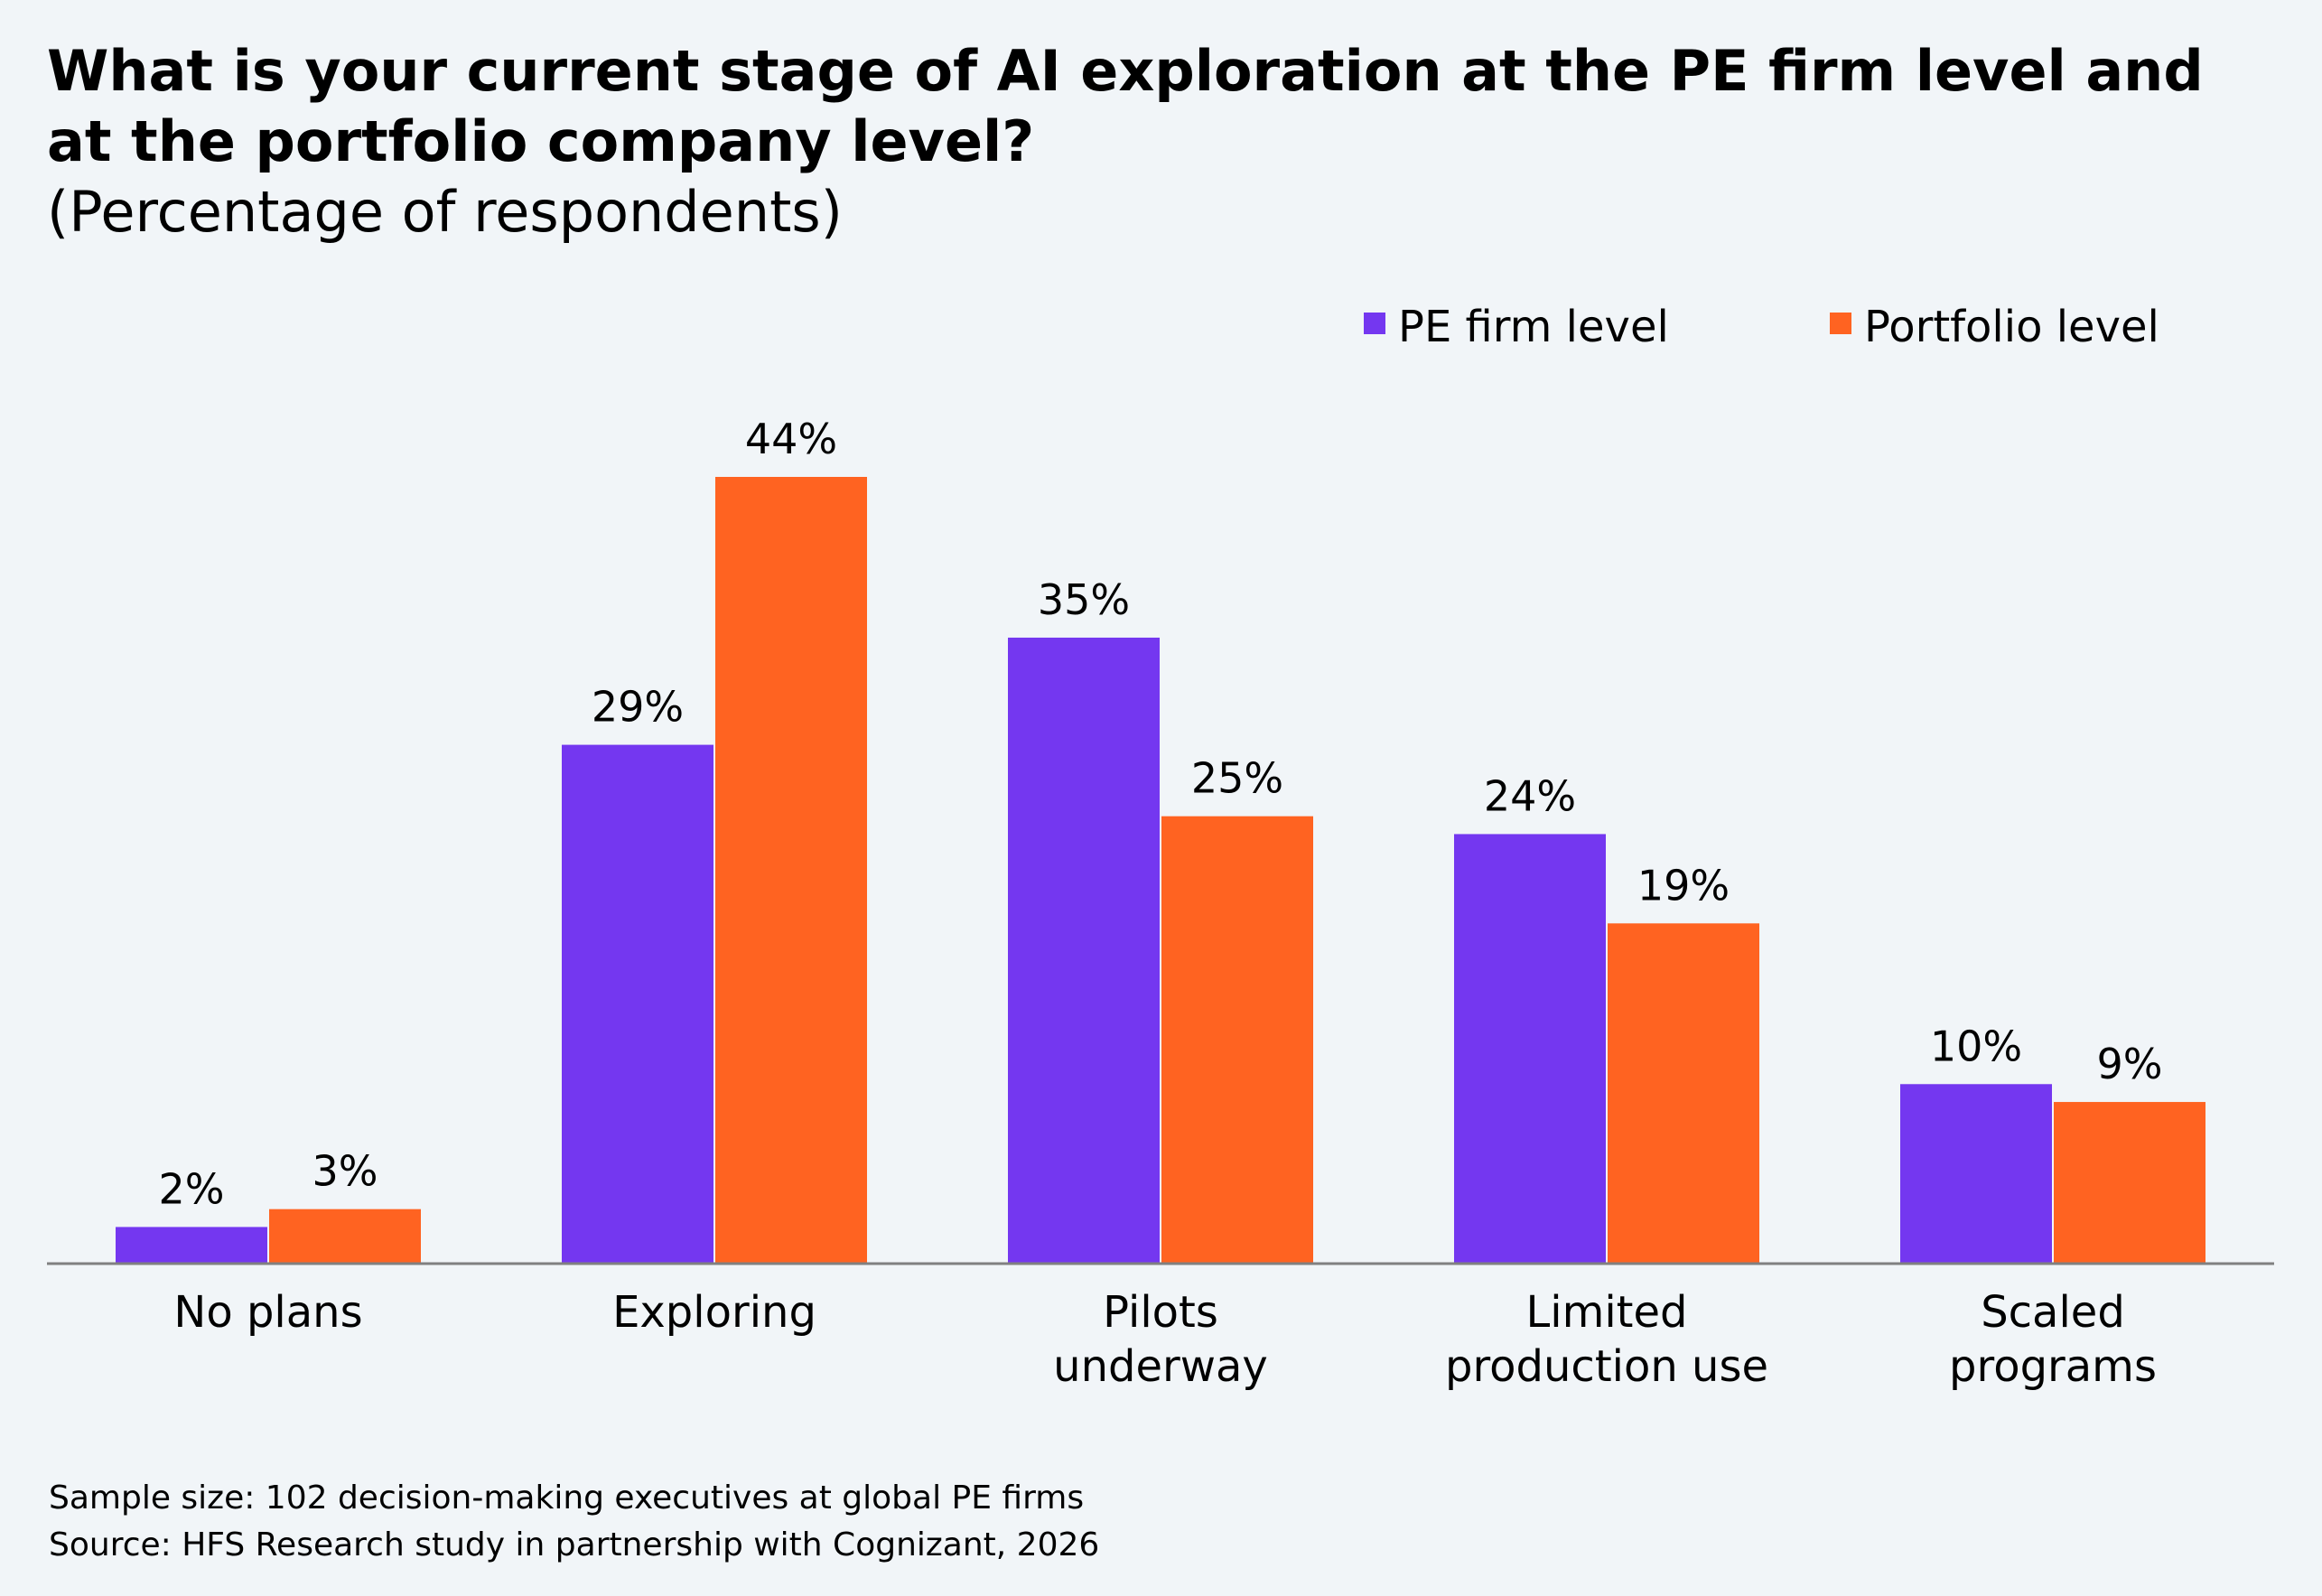 The image size is (2322, 1596). I want to click on category-label-2-line-0: Pilots, so click(1160, 1312).